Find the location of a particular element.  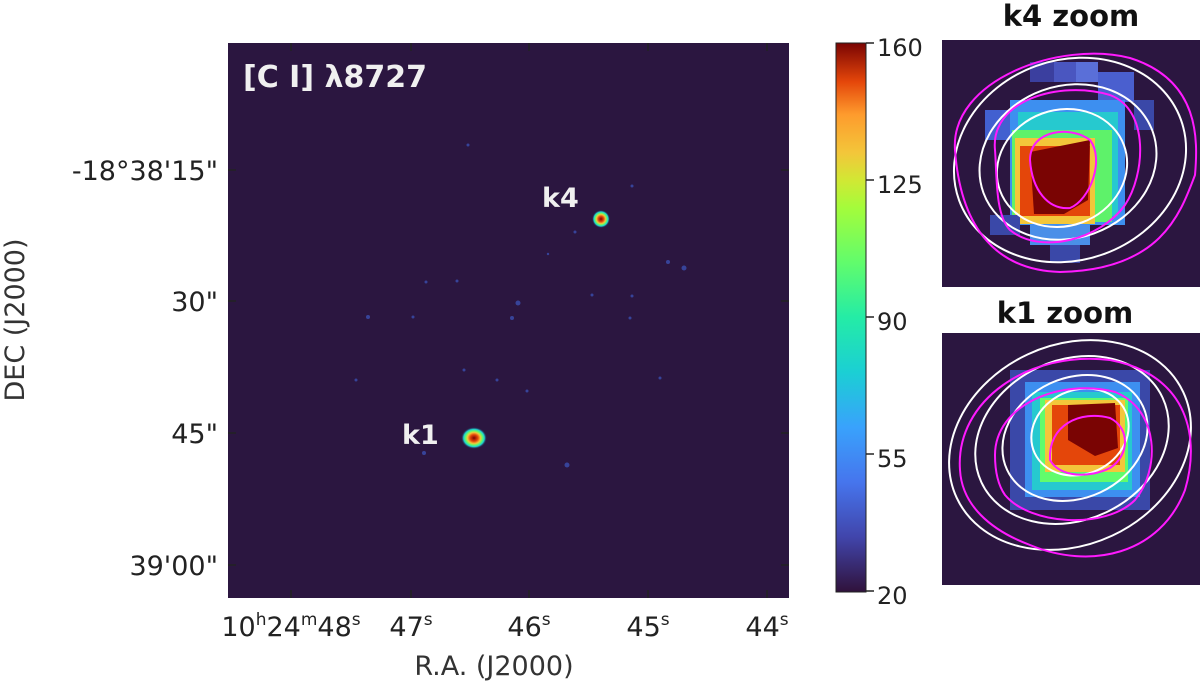

x-tick-label: 10h24m48s is located at coordinates (290, 626).